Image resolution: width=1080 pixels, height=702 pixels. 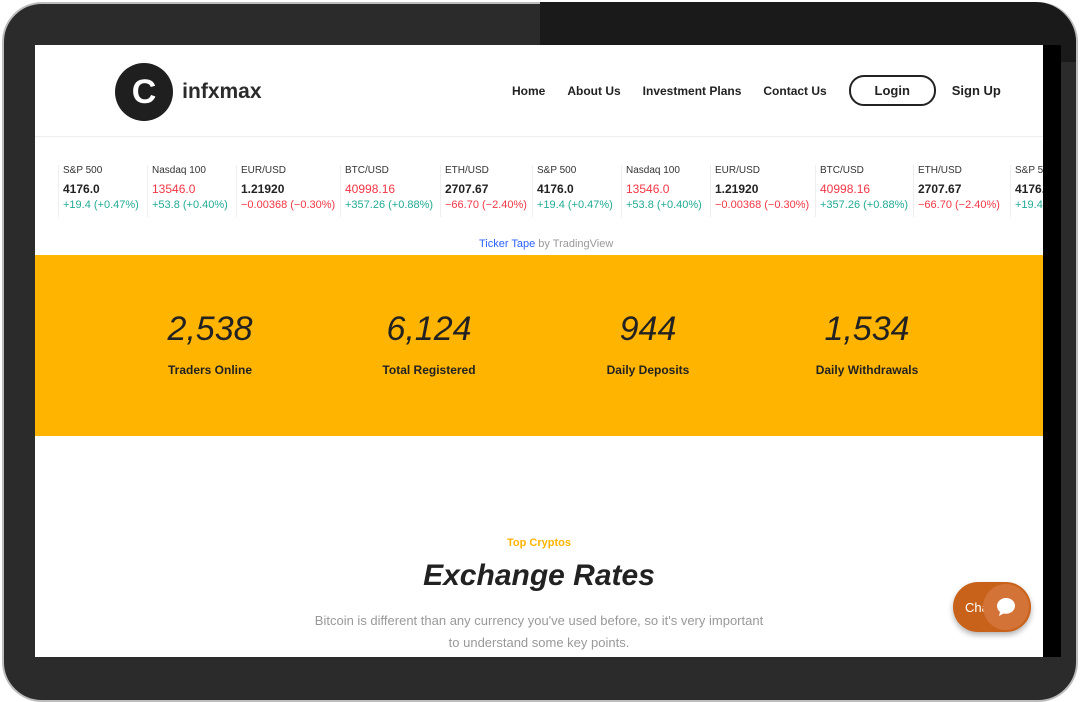 What do you see at coordinates (539, 642) in the screenshot?
I see `desc-line: to understand some key points.` at bounding box center [539, 642].